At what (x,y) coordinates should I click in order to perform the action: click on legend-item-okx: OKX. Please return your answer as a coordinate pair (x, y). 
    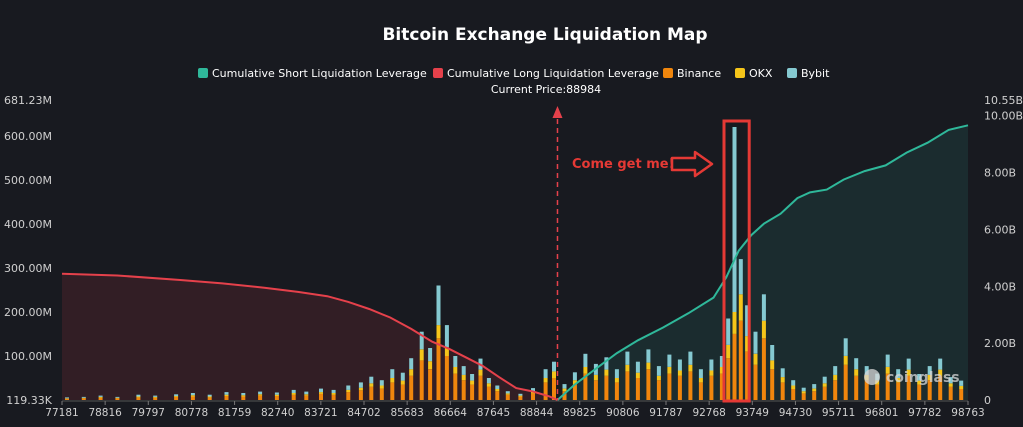
    Looking at the image, I should click on (754, 73).